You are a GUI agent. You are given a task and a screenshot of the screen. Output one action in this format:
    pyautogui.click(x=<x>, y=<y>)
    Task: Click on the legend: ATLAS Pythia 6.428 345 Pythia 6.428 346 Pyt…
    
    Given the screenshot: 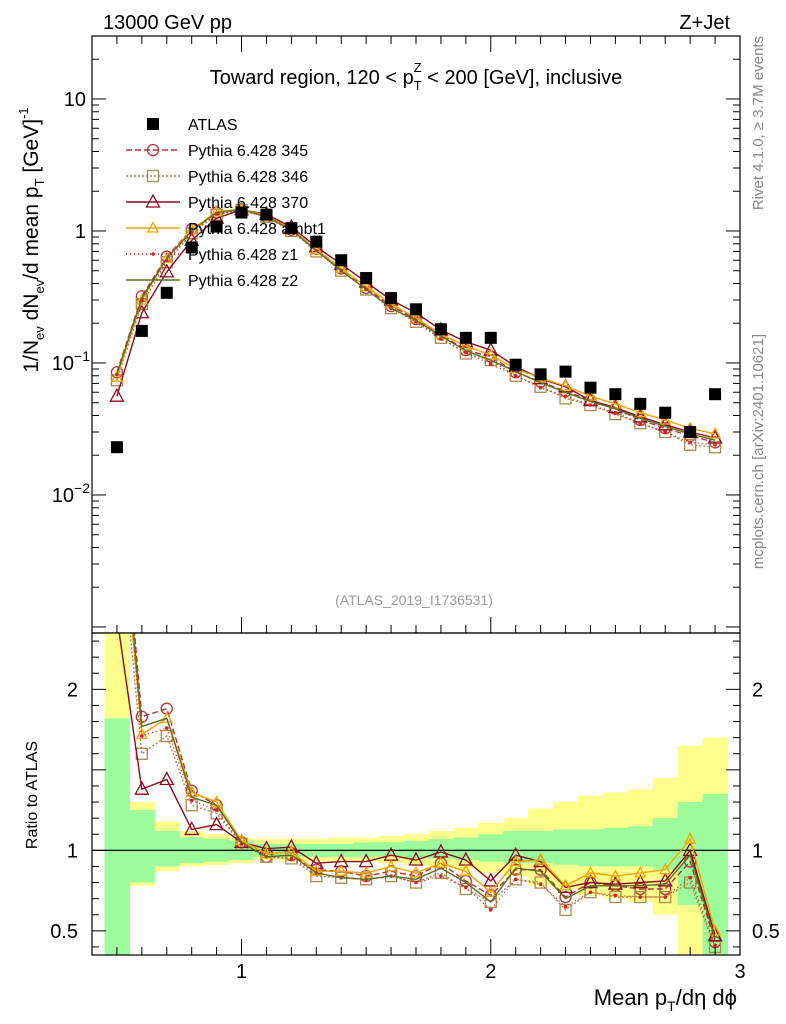 What is the action you would take?
    pyautogui.click(x=226, y=203)
    